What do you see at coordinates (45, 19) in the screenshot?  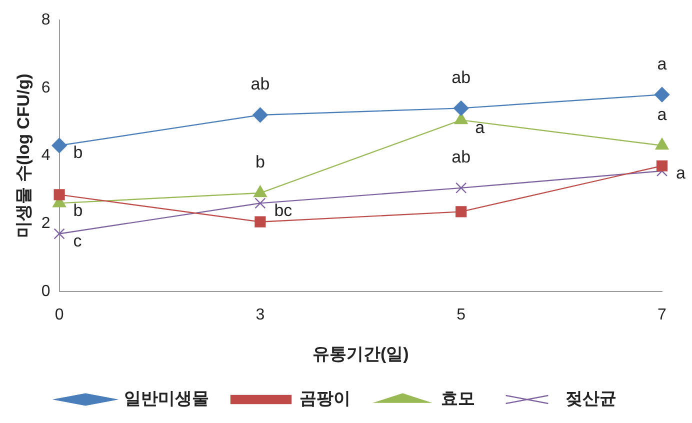 I see `y-tick-label: 8` at bounding box center [45, 19].